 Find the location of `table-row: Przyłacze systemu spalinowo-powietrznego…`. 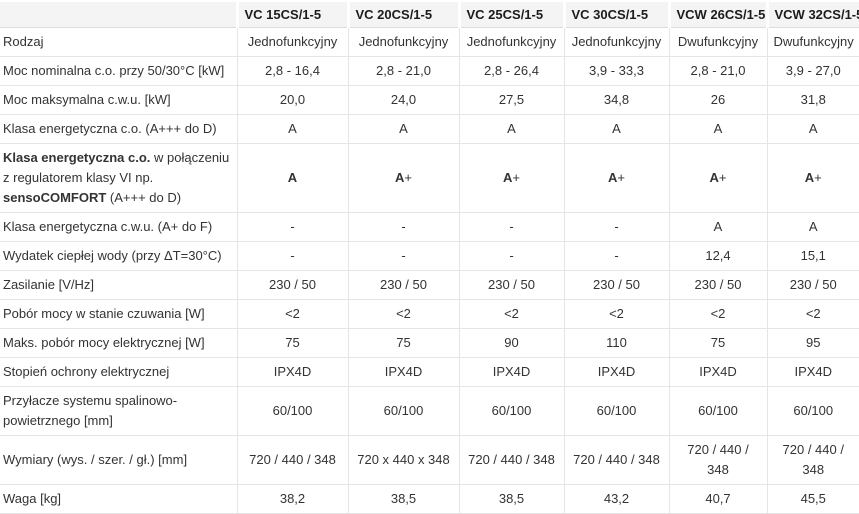

table-row: Przyłacze systemu spalinowo-powietrznego… is located at coordinates (429, 411).